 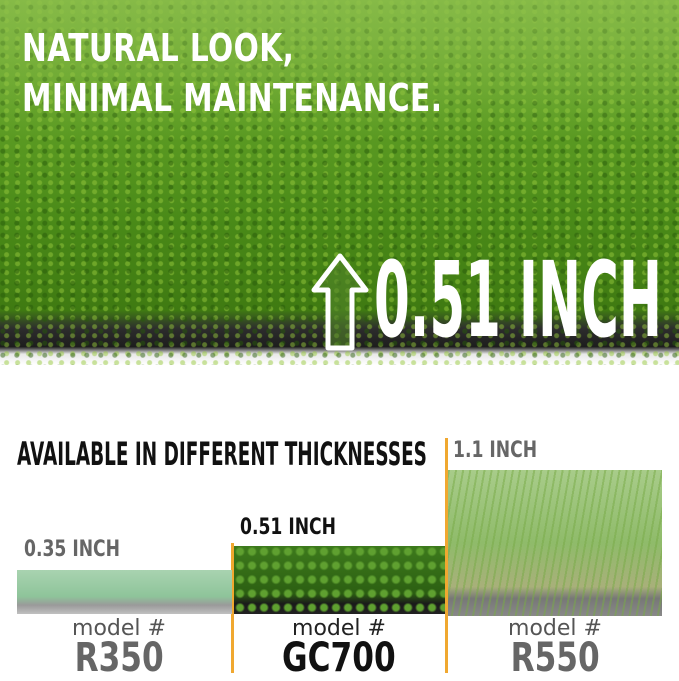 What do you see at coordinates (555, 543) in the screenshot?
I see `grass-sample-r550` at bounding box center [555, 543].